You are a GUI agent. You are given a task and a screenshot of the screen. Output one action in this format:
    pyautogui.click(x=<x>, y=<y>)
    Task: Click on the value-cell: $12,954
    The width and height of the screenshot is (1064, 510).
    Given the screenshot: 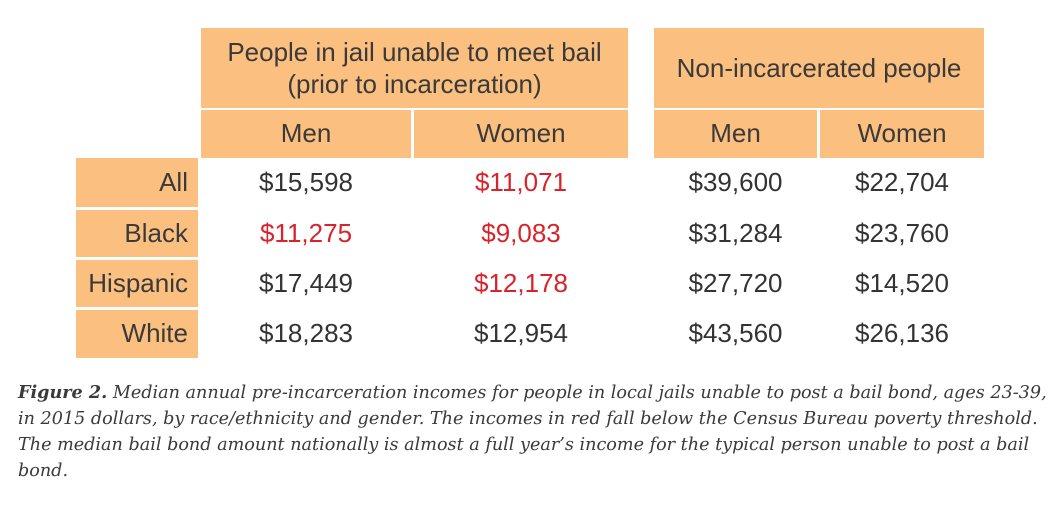 What is the action you would take?
    pyautogui.click(x=521, y=334)
    